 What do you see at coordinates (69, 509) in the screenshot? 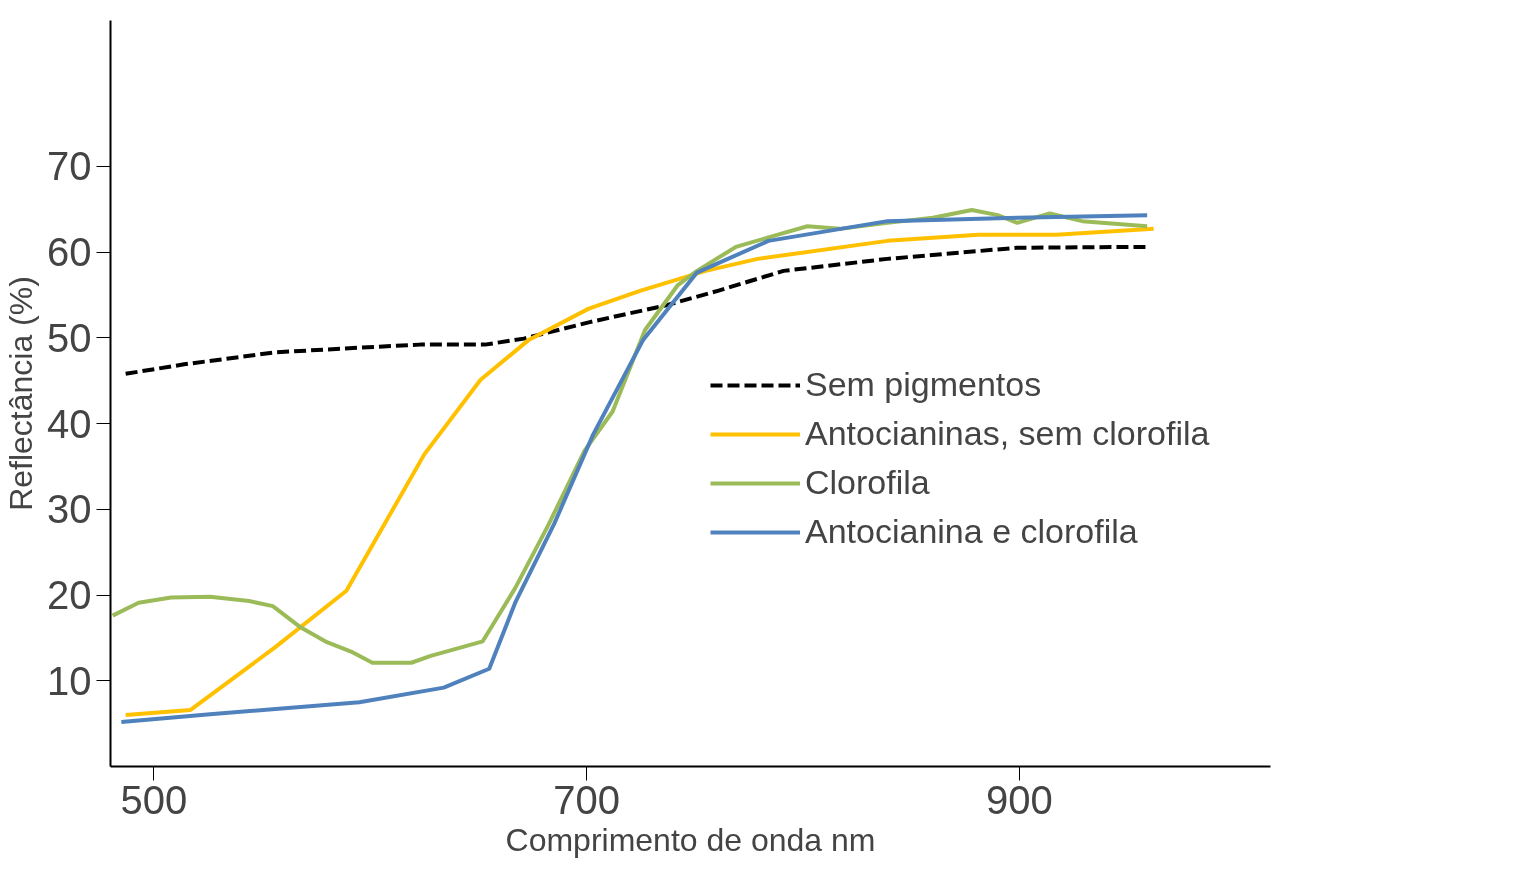
I see `y-tick-label: 30` at bounding box center [69, 509].